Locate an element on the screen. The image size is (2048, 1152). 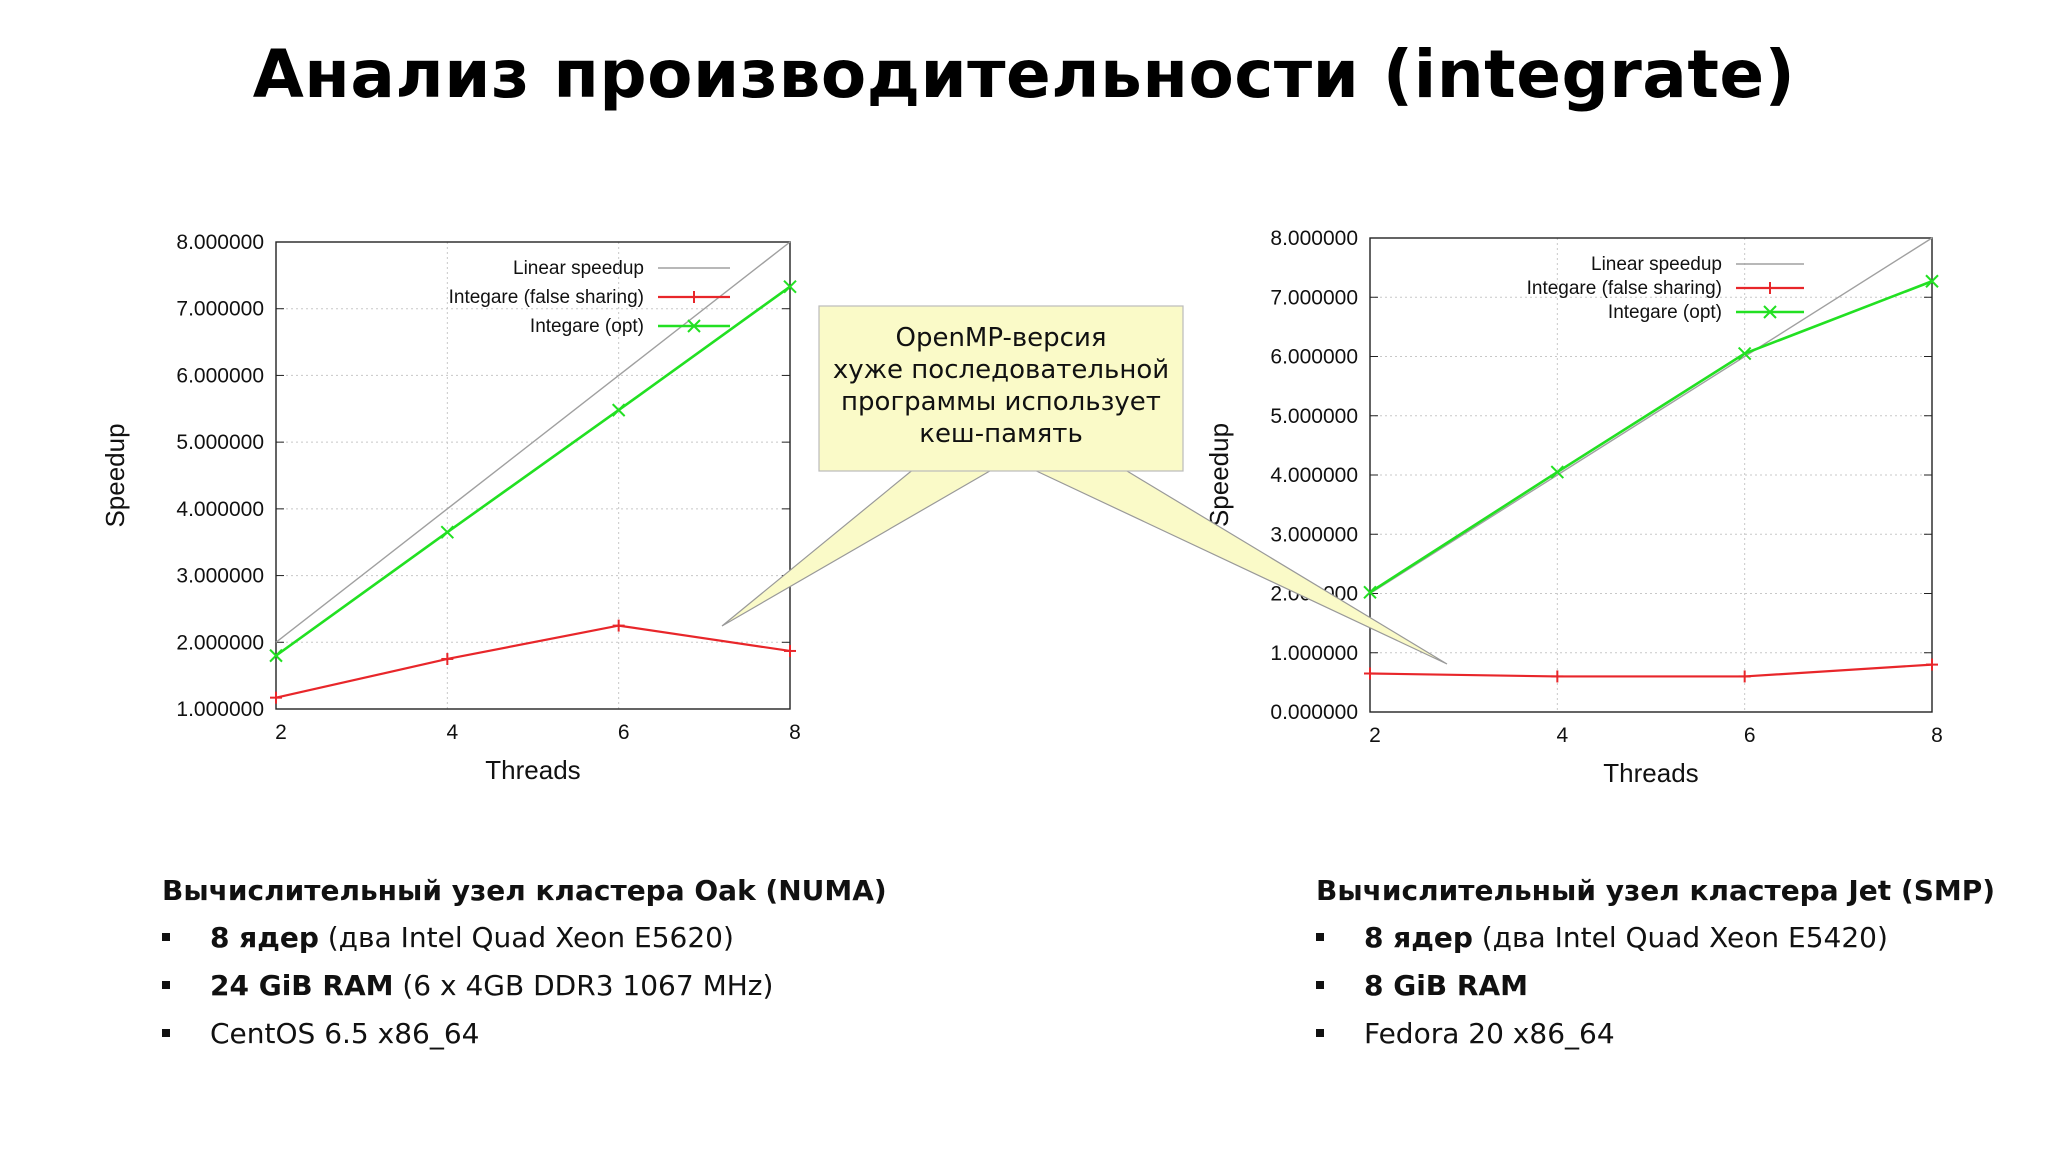
spec-item: CentOS 6.5 x86_64 is located at coordinates (524, 1035).